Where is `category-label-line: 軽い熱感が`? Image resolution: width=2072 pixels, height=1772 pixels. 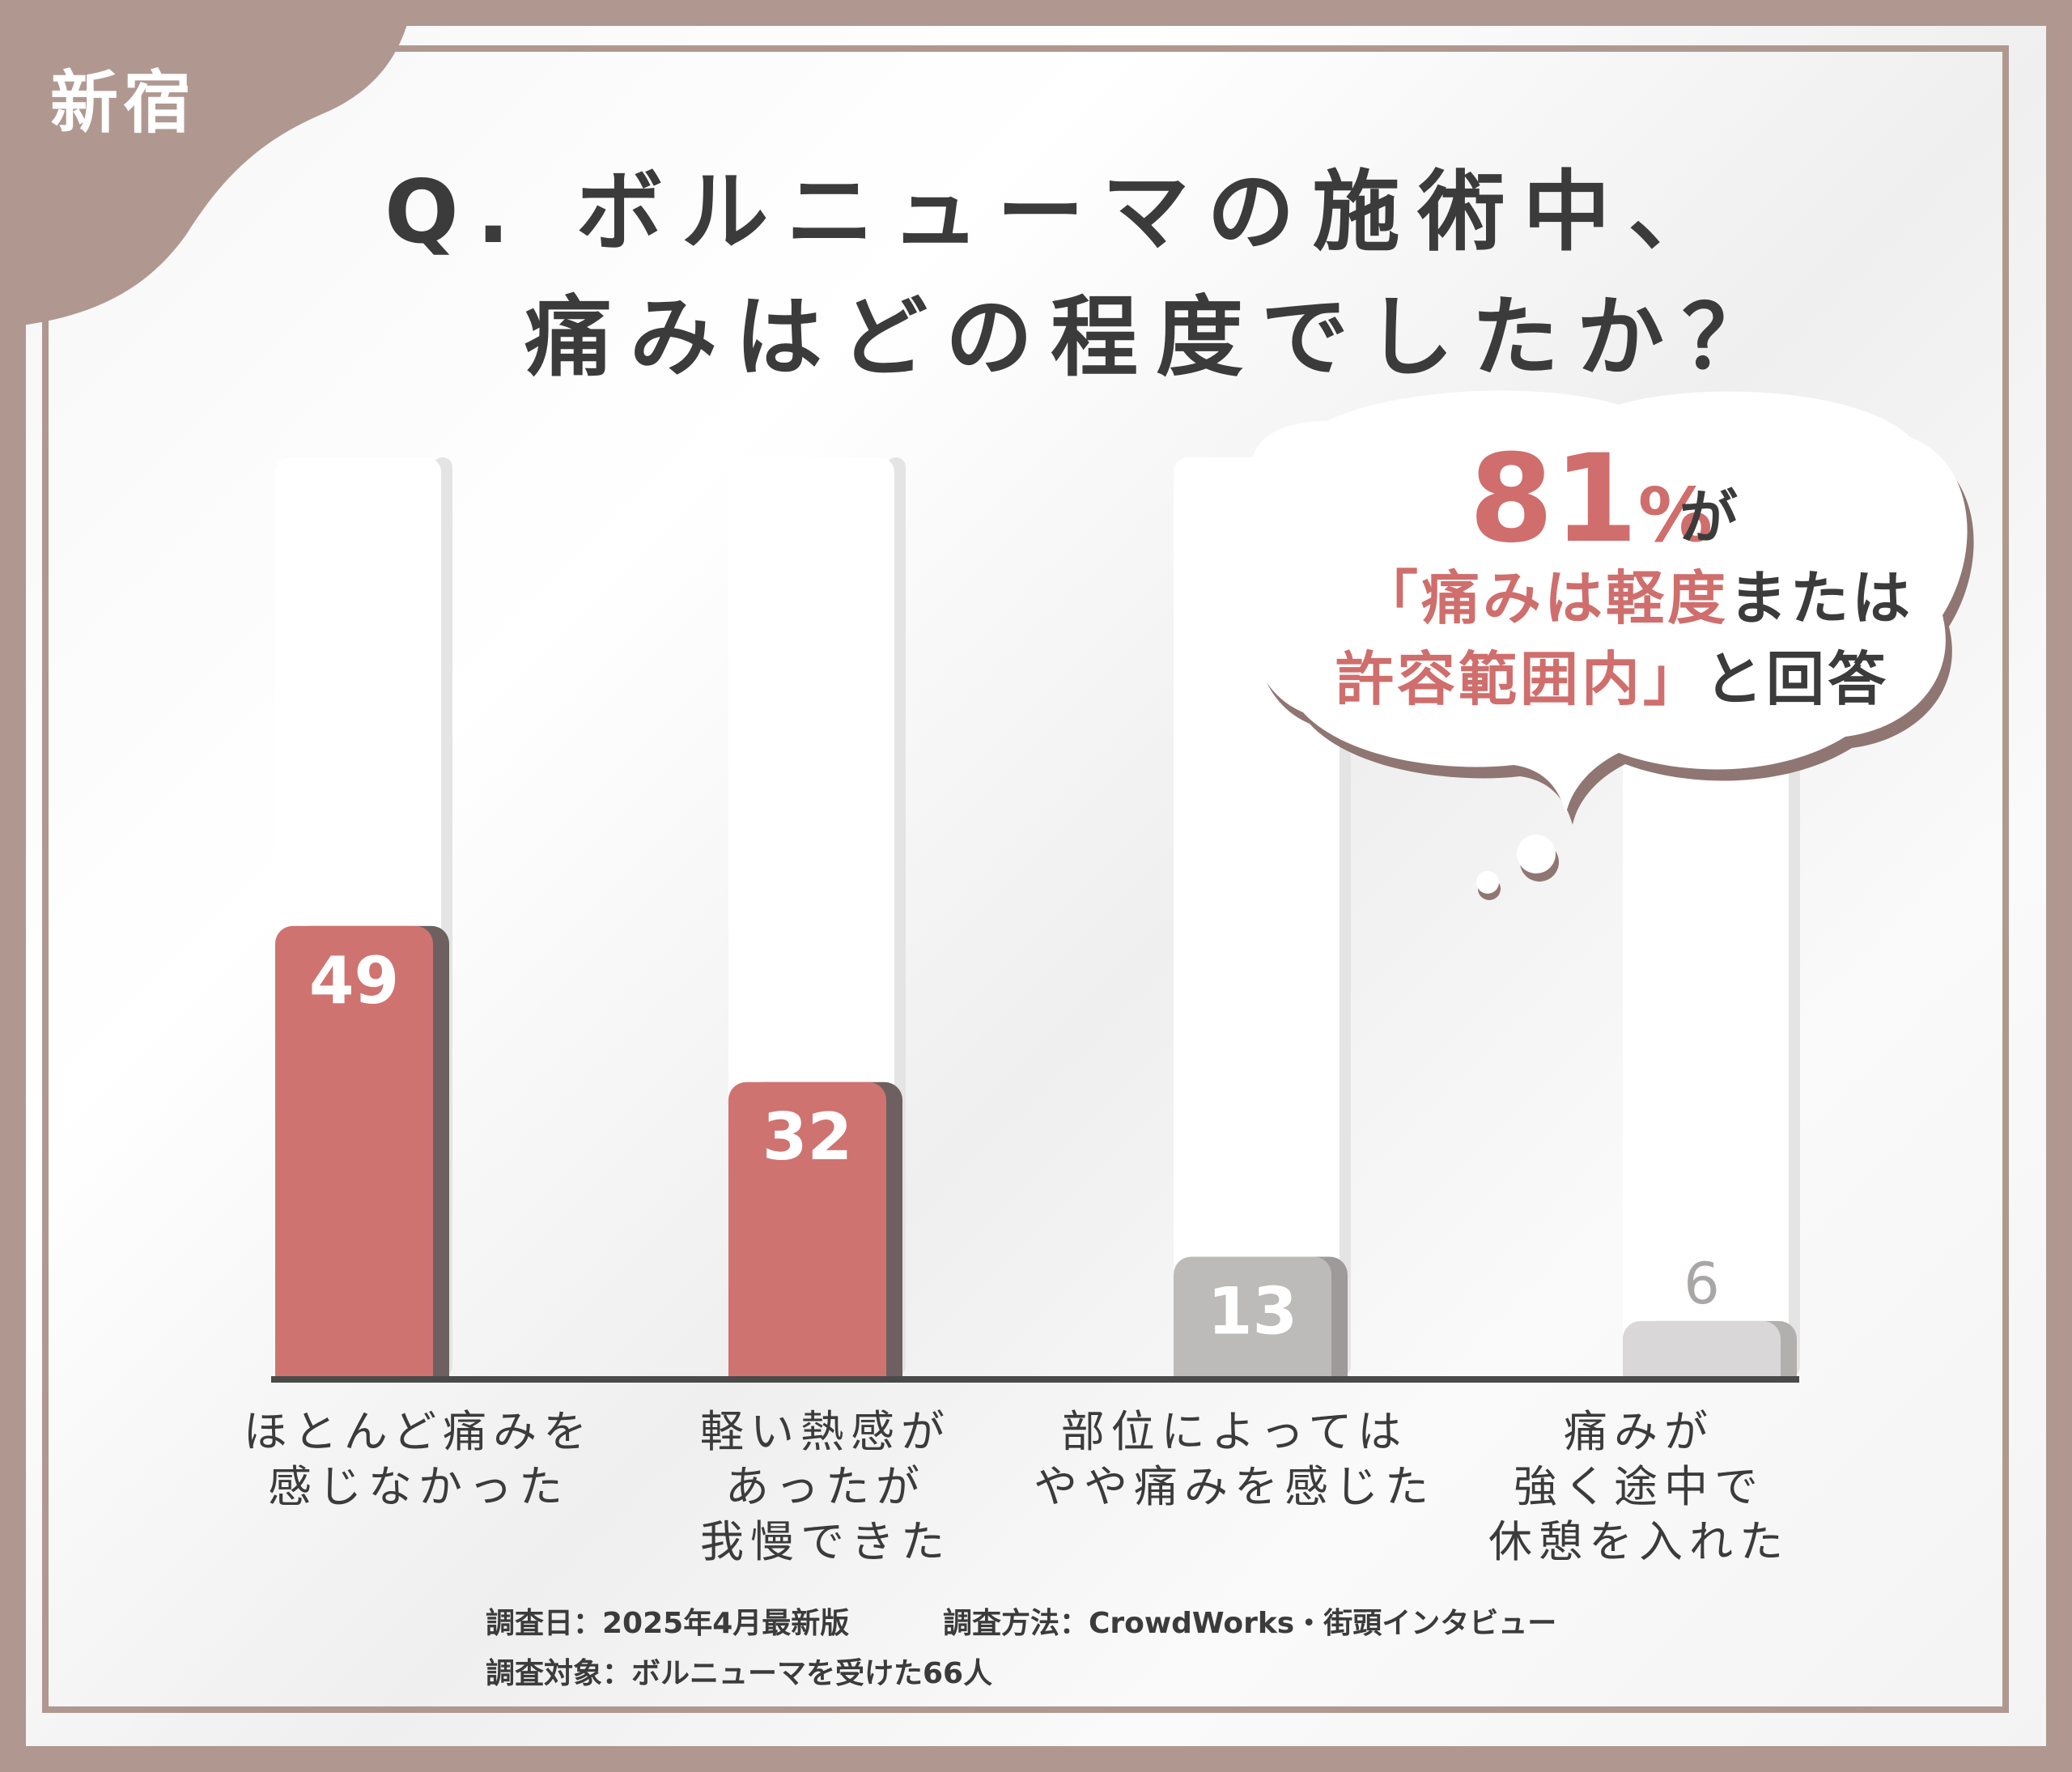 category-label-line: 軽い熱感が is located at coordinates (825, 1432).